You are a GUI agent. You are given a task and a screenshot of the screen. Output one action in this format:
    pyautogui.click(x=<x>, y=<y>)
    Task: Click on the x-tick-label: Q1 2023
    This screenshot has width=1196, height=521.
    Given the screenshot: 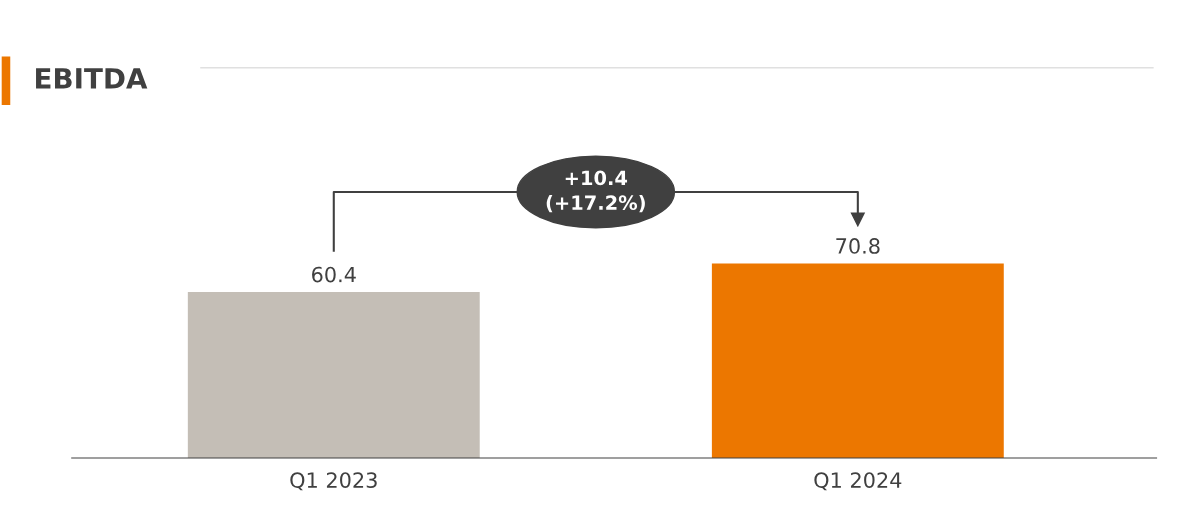 What is the action you would take?
    pyautogui.click(x=333, y=481)
    